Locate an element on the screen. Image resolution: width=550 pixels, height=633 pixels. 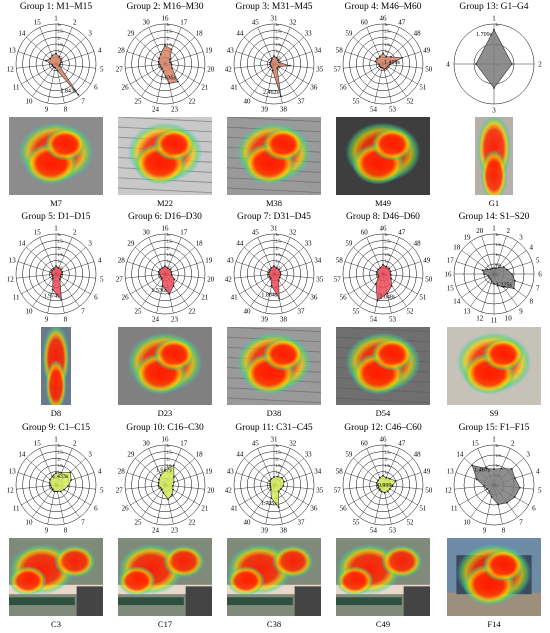
axis-label: 8 is located at coordinates (531, 302).